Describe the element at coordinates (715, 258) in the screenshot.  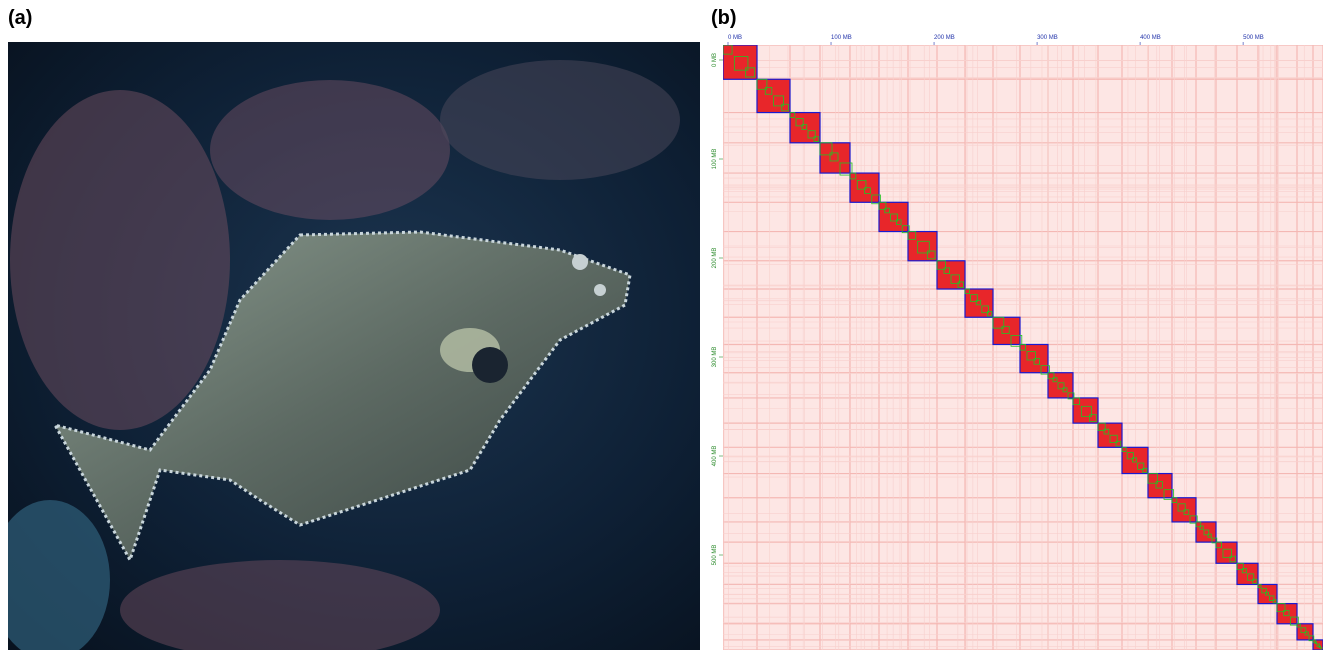
I see `y-axis-label: 200 MB` at that location.